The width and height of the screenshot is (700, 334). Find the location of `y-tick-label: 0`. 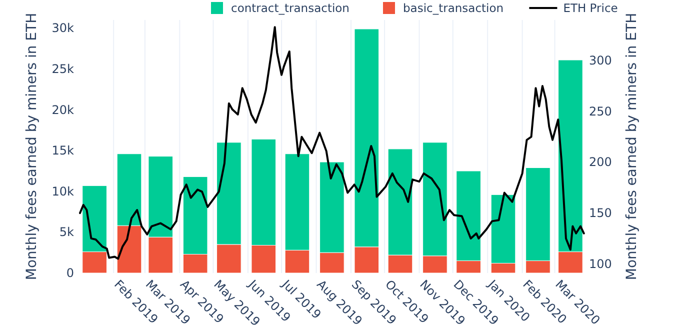

y-tick-label: 0 is located at coordinates (70, 273).